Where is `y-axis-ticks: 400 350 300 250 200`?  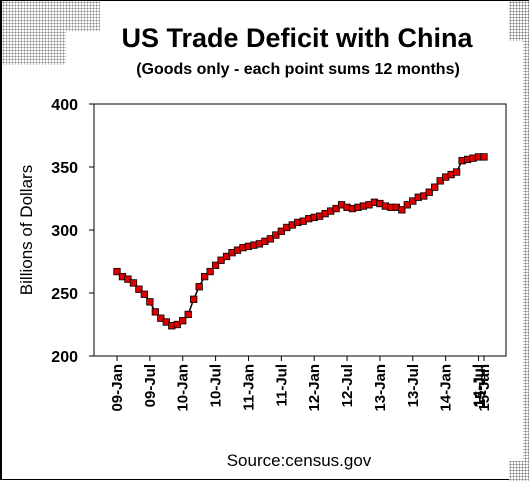 y-axis-ticks: 400 350 300 250 200 is located at coordinates (72, 231).